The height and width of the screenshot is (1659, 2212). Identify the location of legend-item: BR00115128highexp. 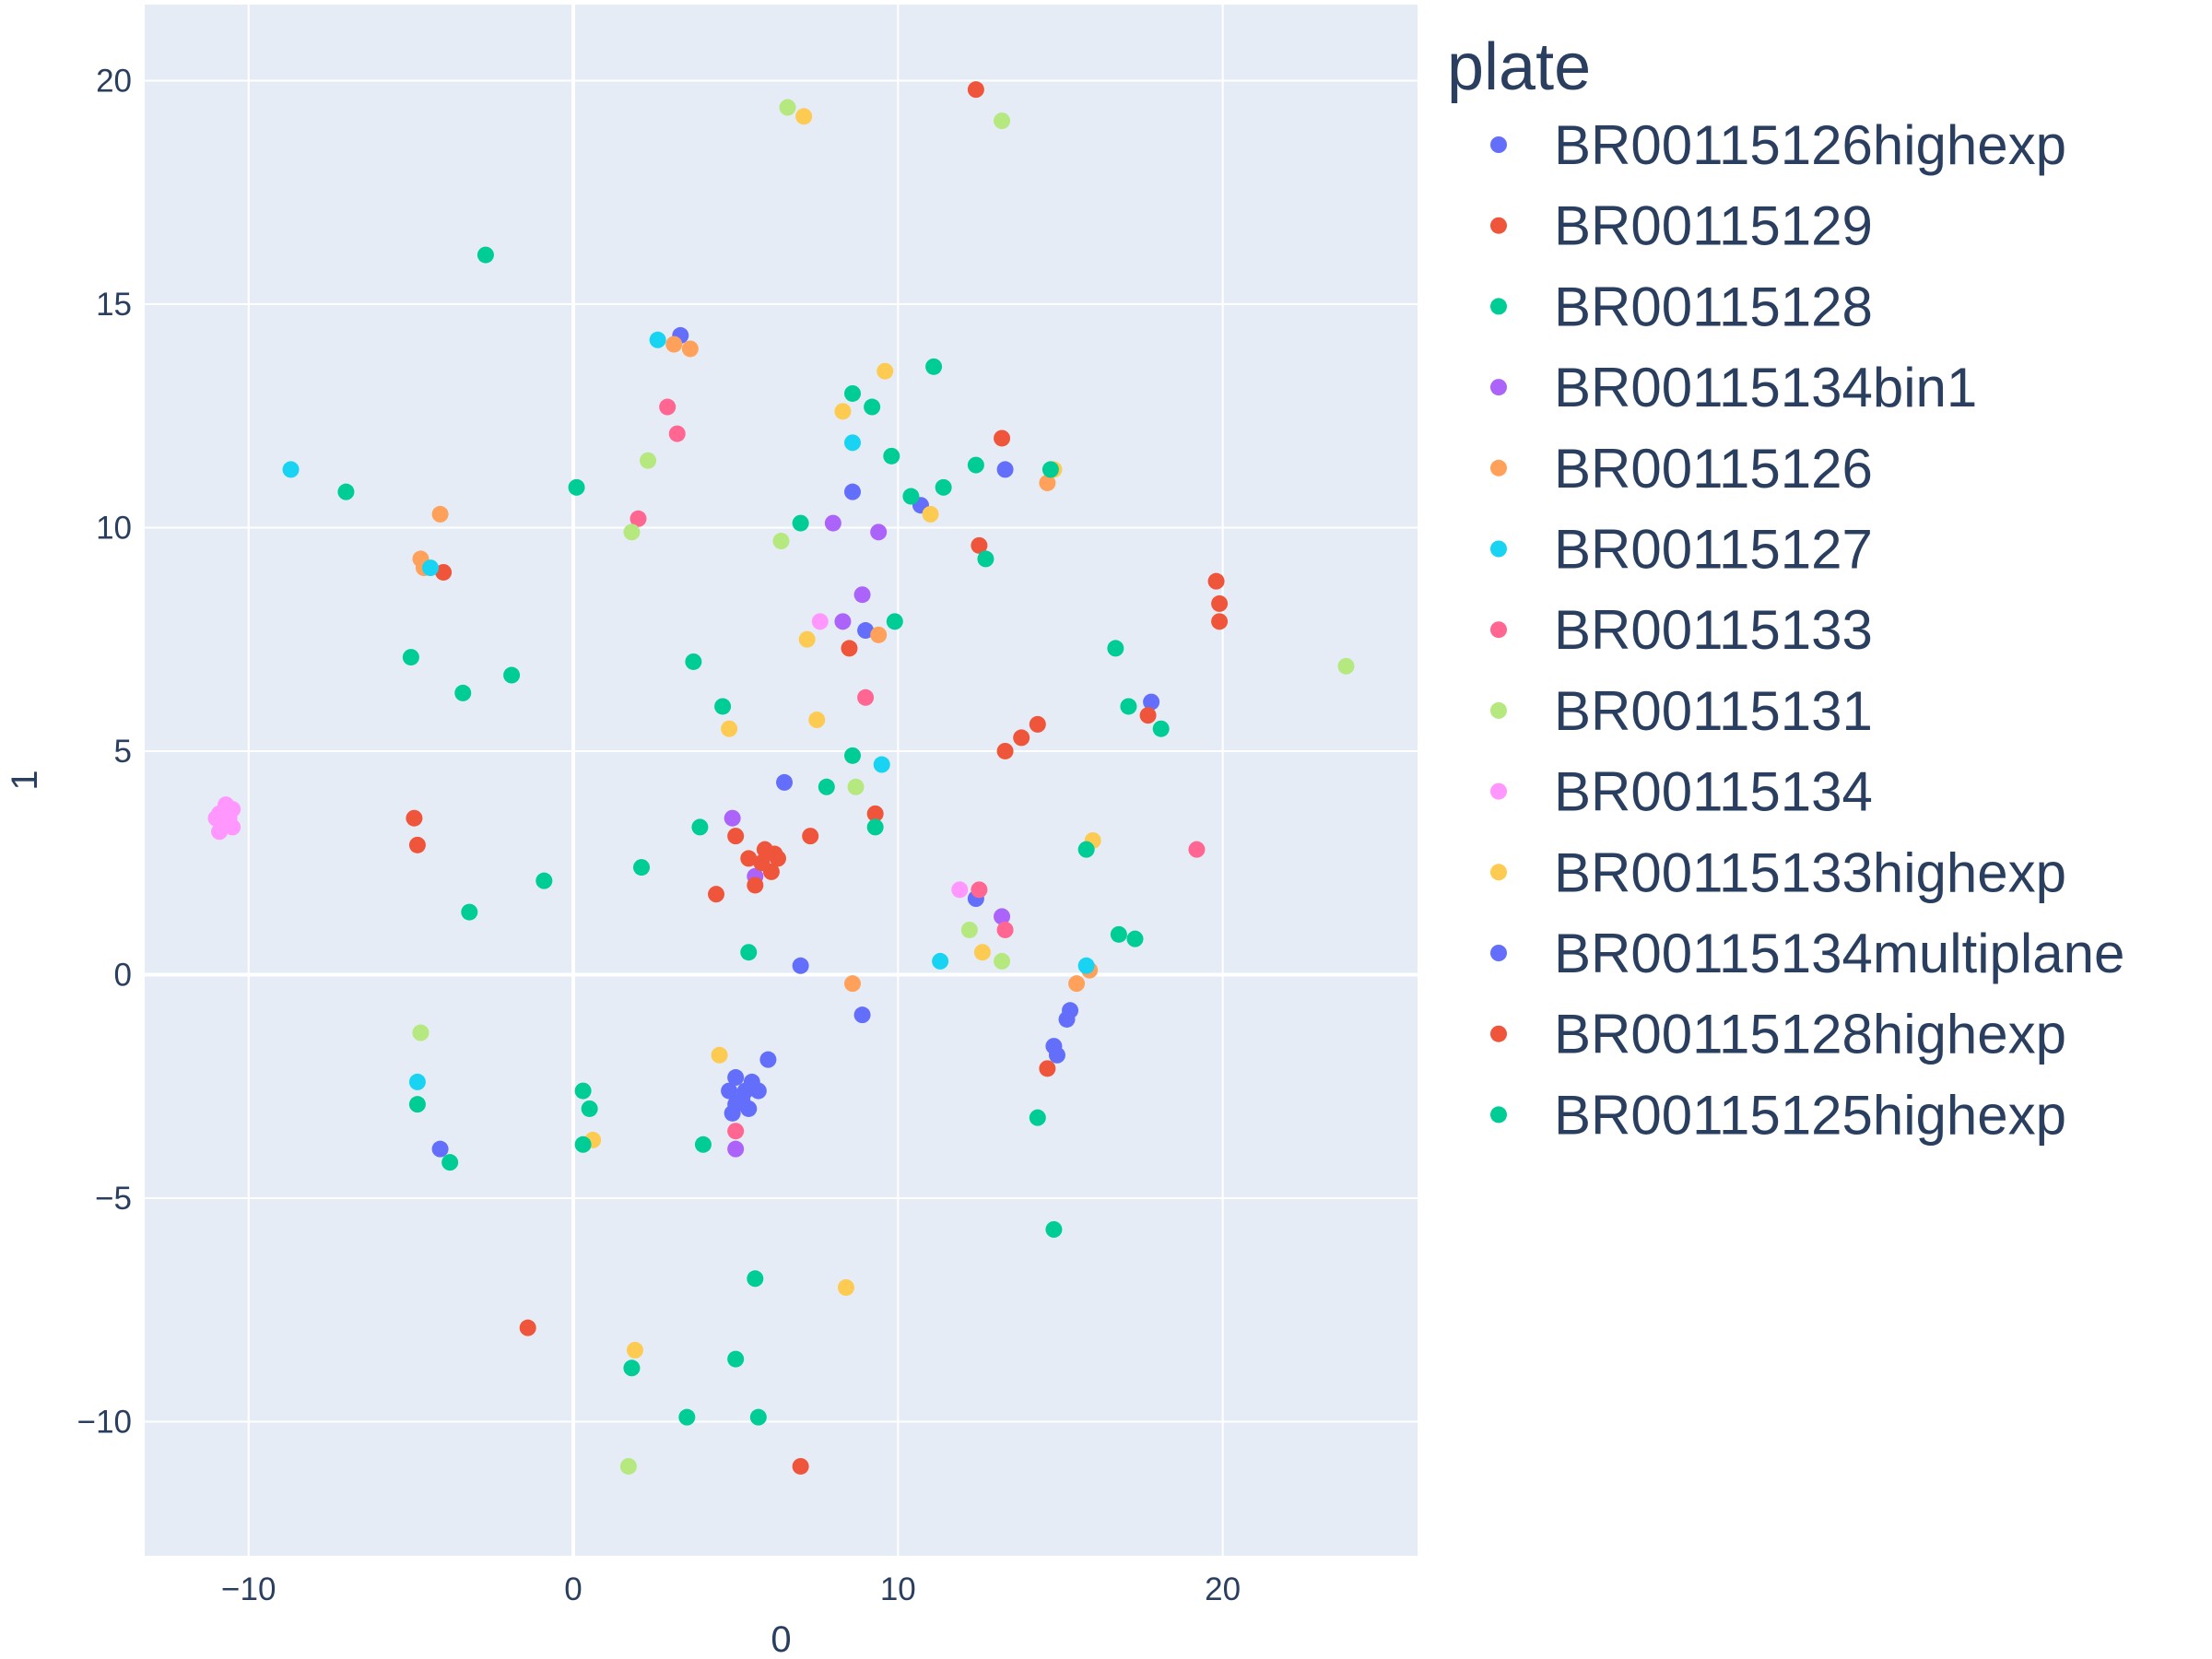
(1778, 1034).